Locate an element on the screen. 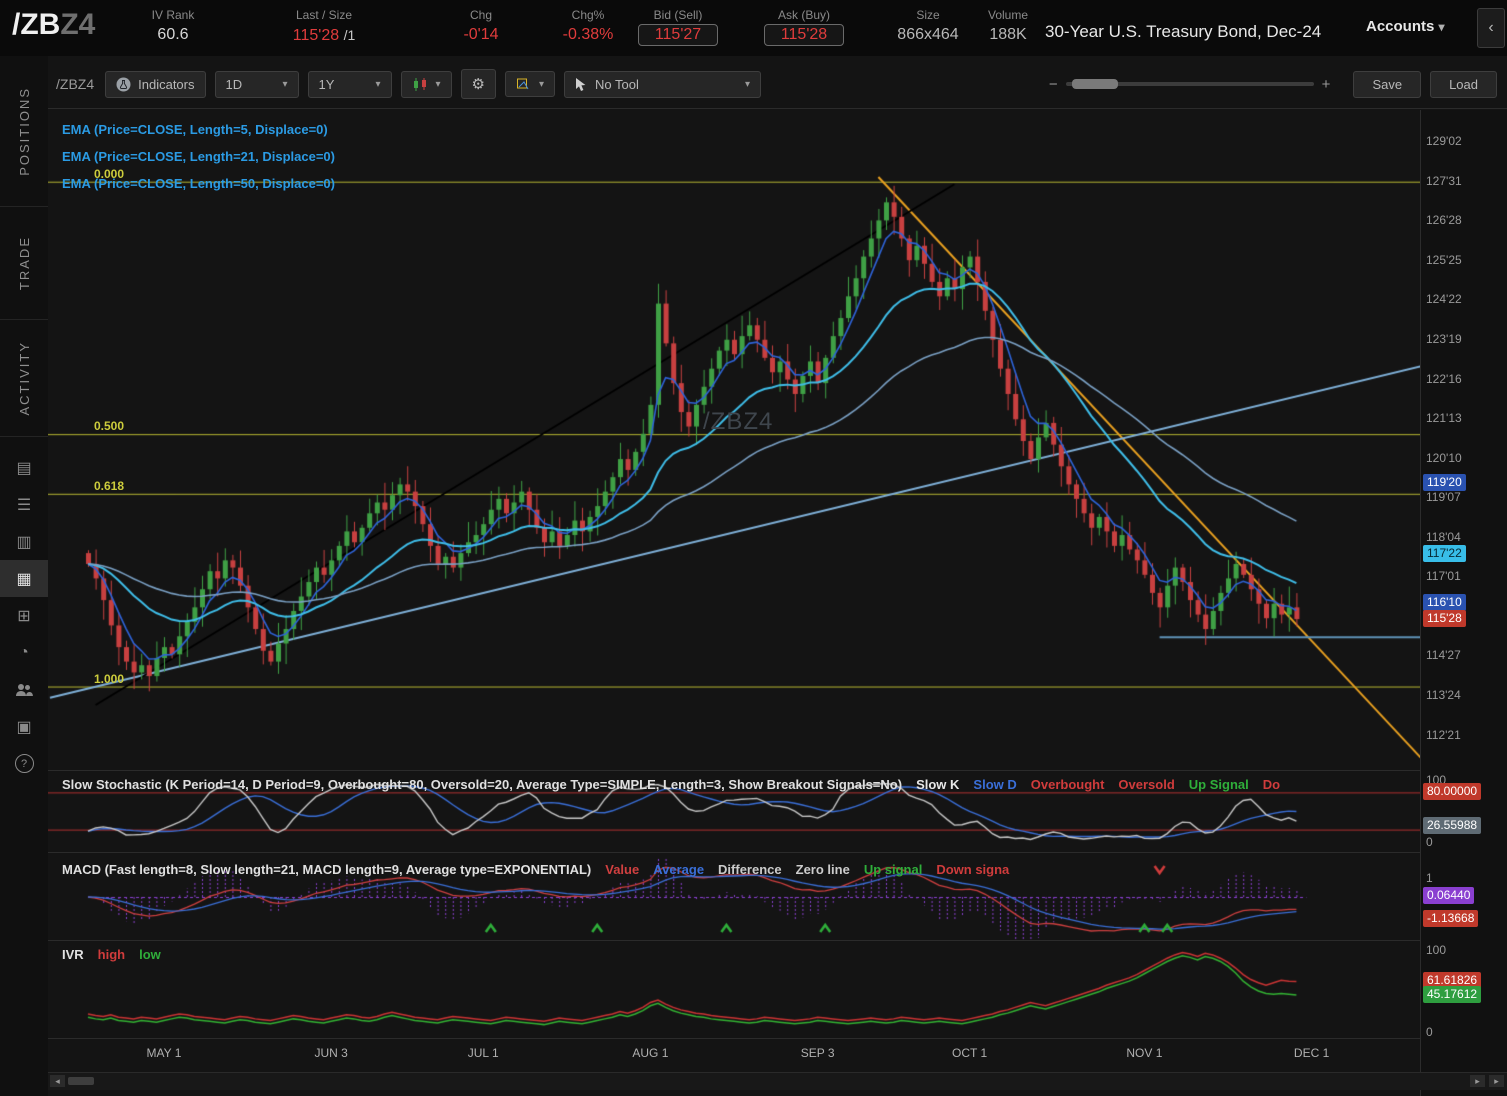 This screenshot has width=1507, height=1096. ask-field: Ask (Buy) 115'28 is located at coordinates (804, 26).